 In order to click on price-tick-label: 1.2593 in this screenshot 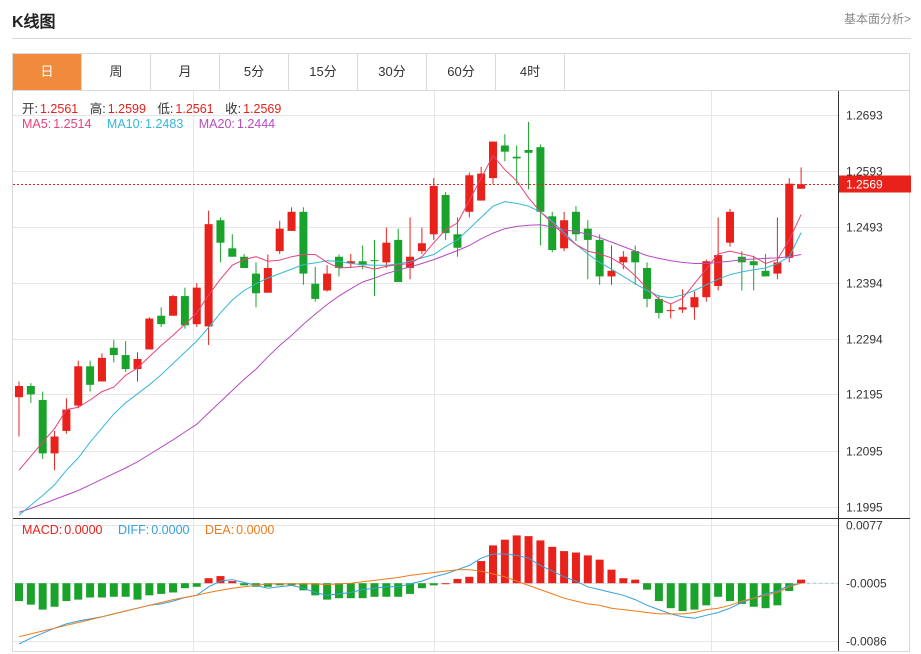, I will do `click(864, 172)`.